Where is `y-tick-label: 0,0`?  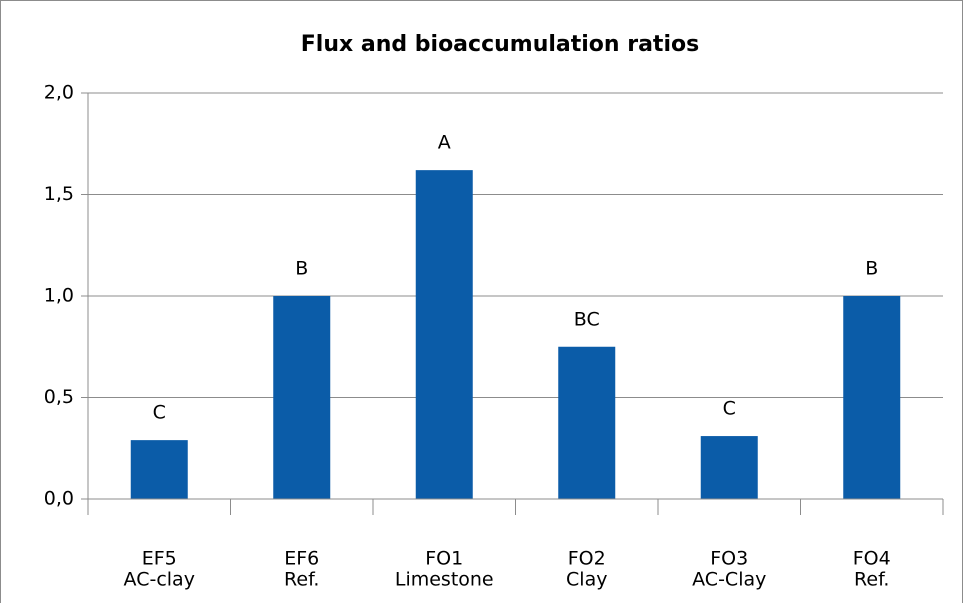 y-tick-label: 0,0 is located at coordinates (59, 499).